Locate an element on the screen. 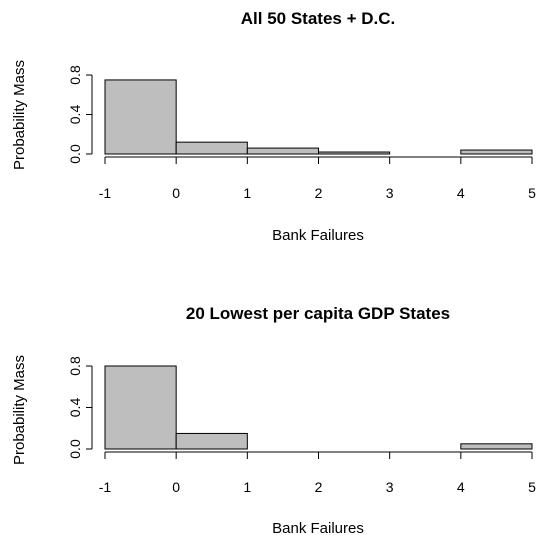 This screenshot has width=536, height=535. chart-title: All 50 States + D.C. is located at coordinates (318, 18).